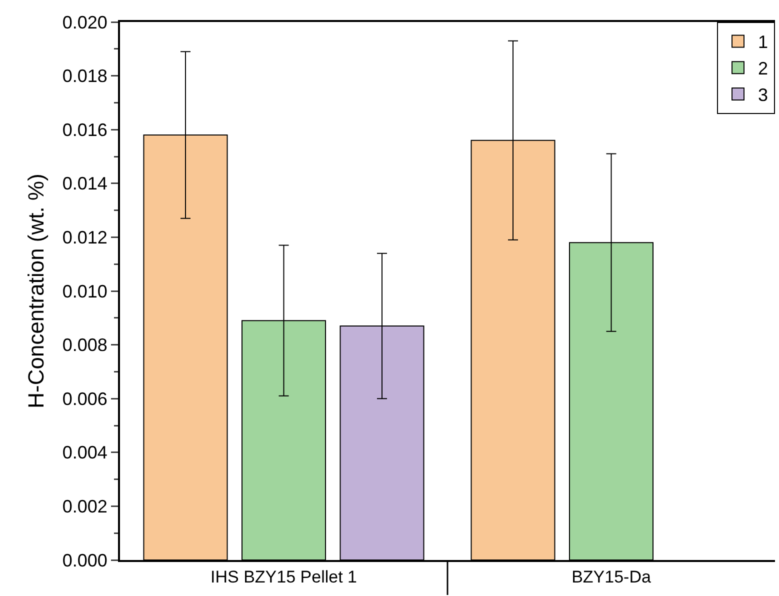 Image resolution: width=779 pixels, height=596 pixels. I want to click on legend-label: 2, so click(763, 68).